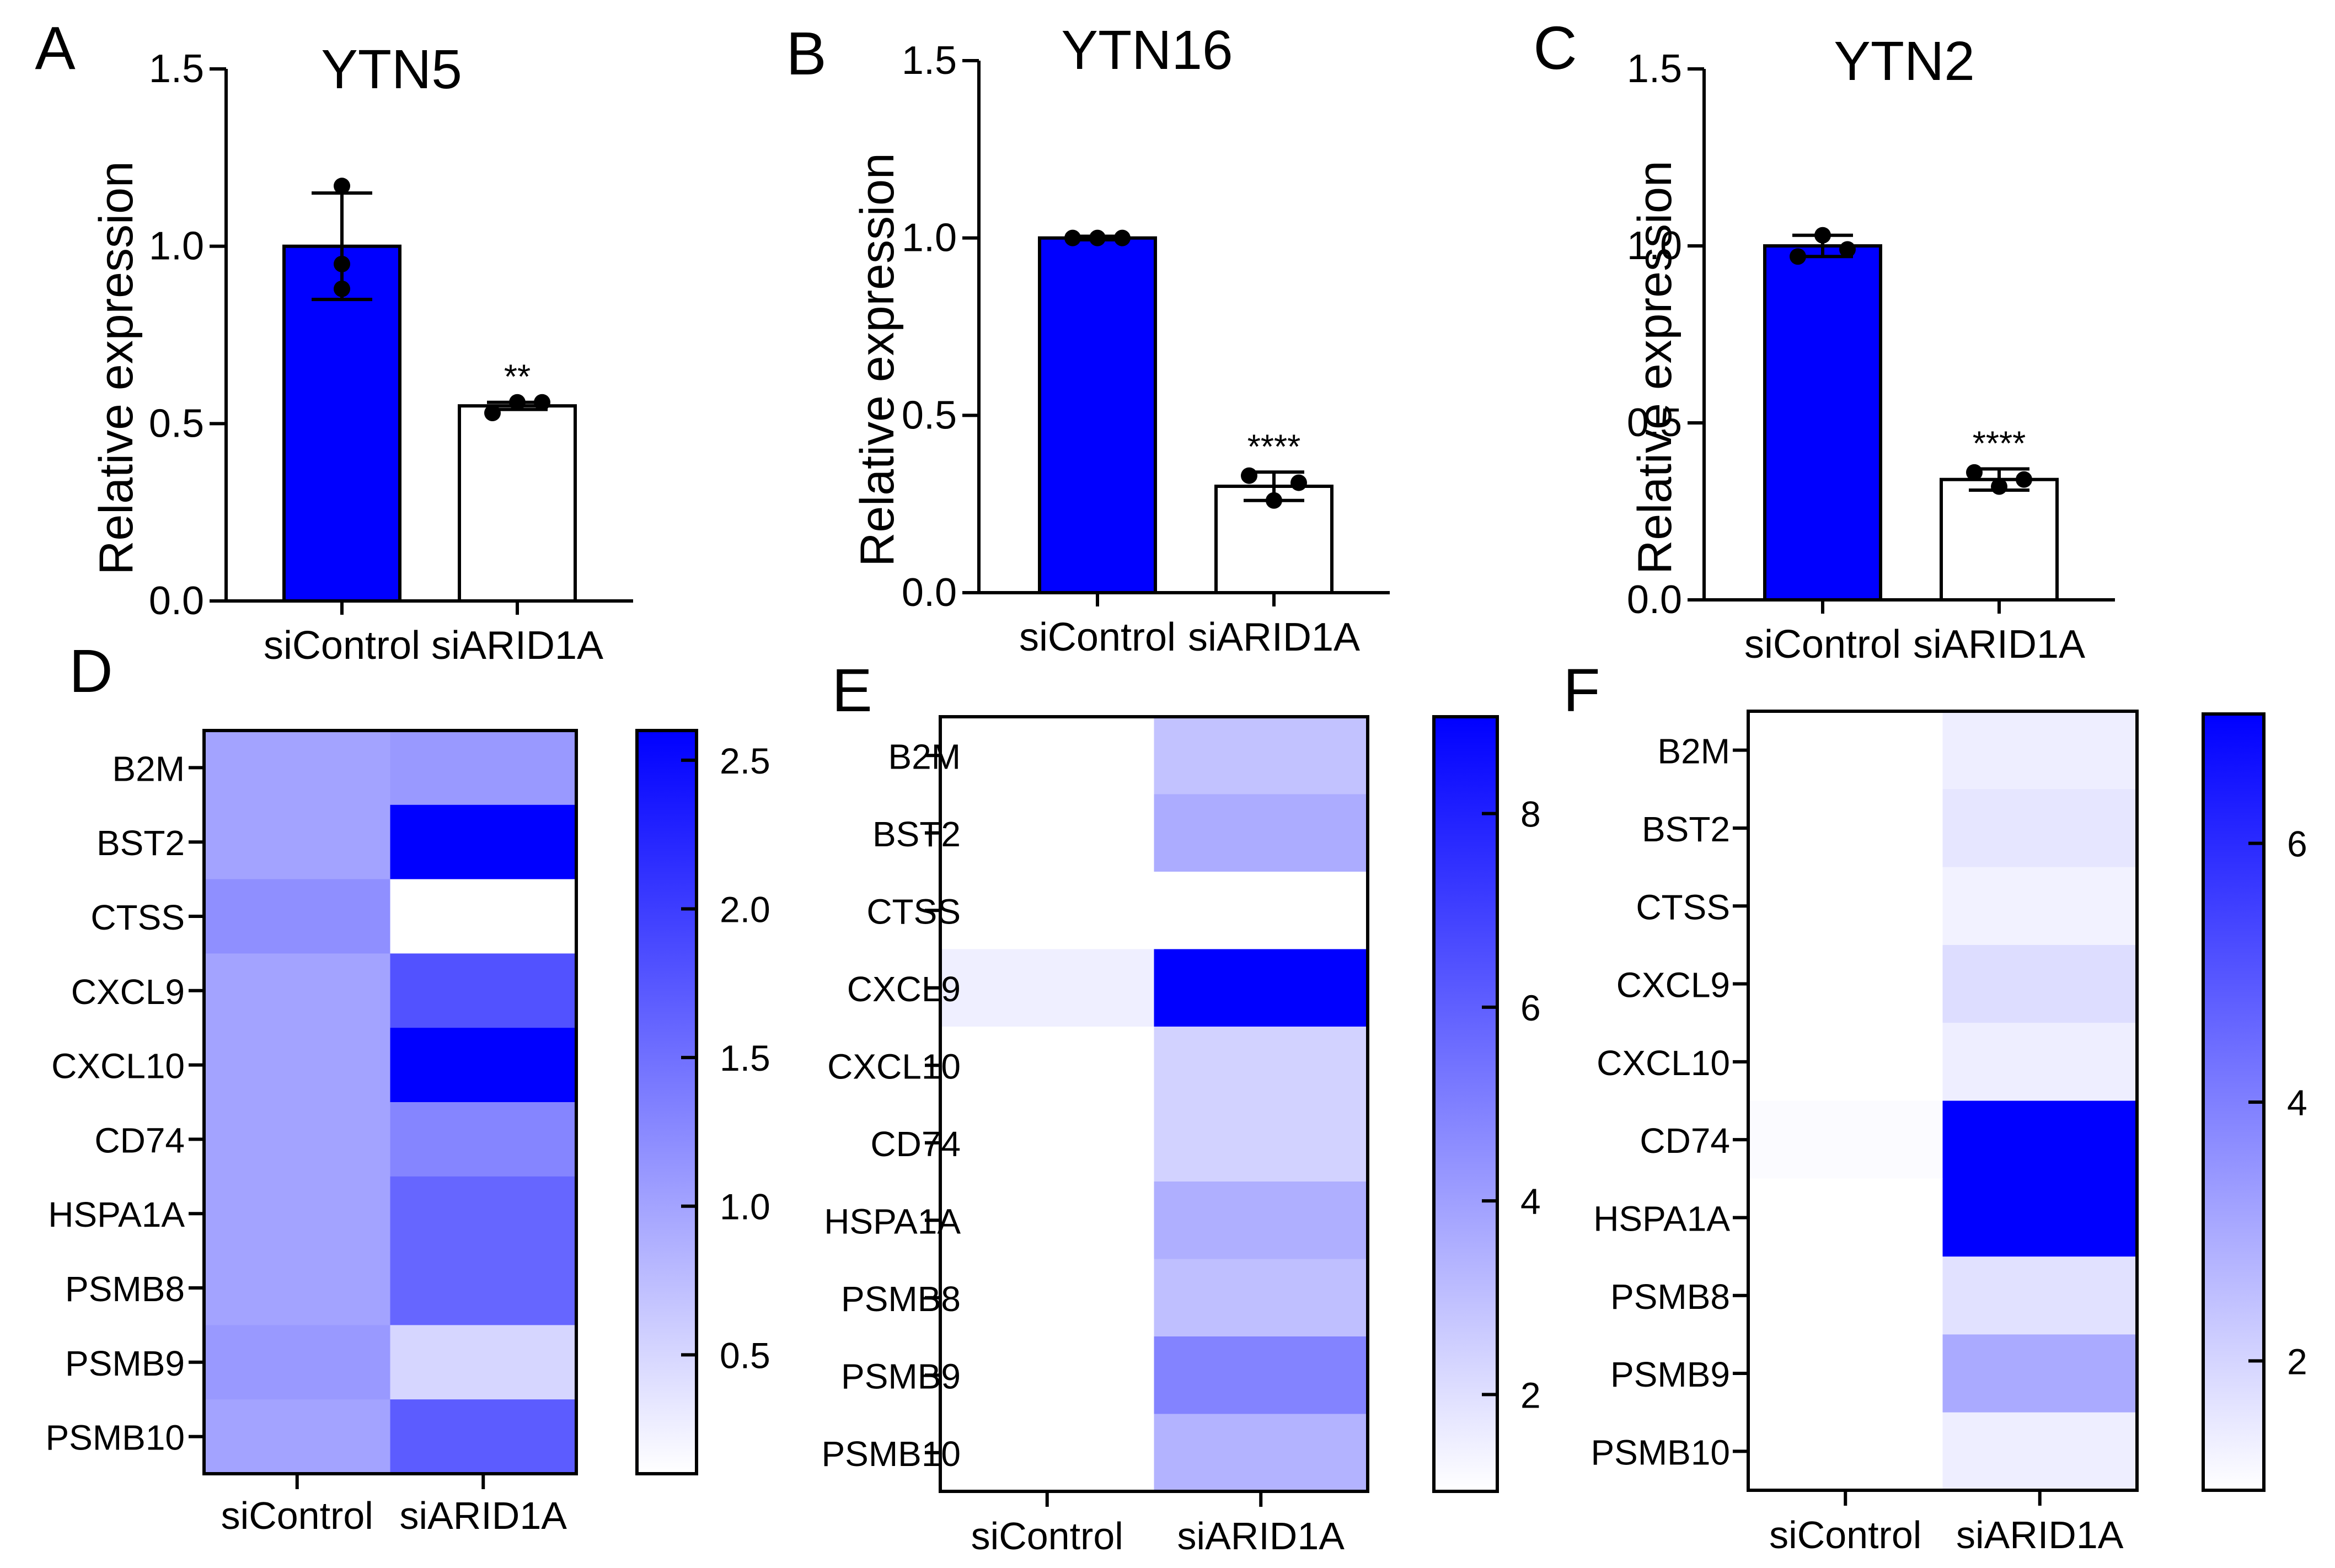  I want to click on colorbar-tick-label: 2.5, so click(745, 760).